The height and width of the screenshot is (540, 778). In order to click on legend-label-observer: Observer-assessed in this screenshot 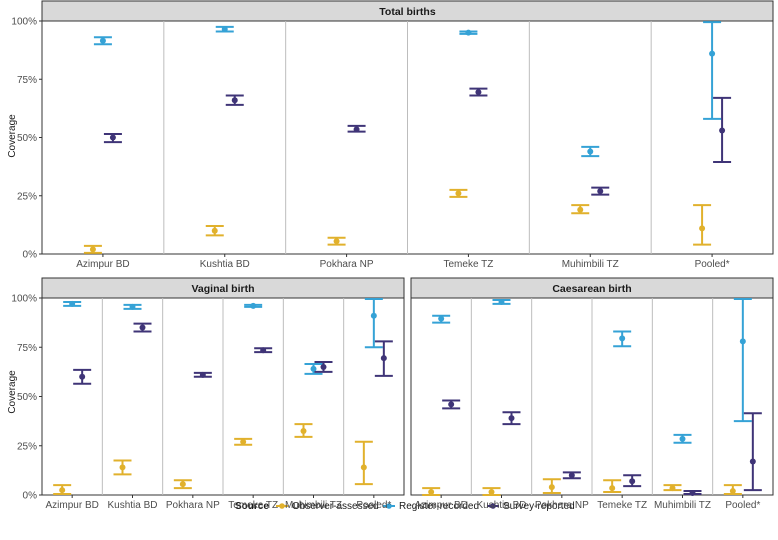, I will do `click(335, 506)`.